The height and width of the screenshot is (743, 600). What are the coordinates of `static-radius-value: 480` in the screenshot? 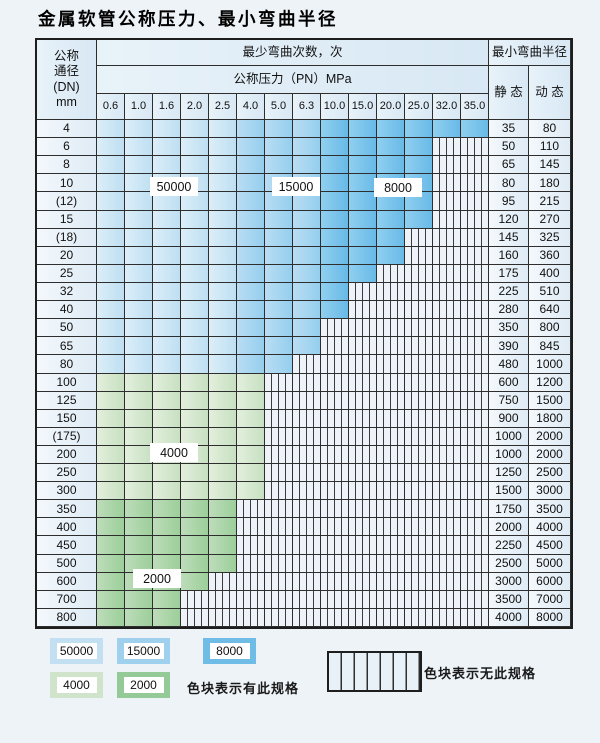 It's located at (509, 364).